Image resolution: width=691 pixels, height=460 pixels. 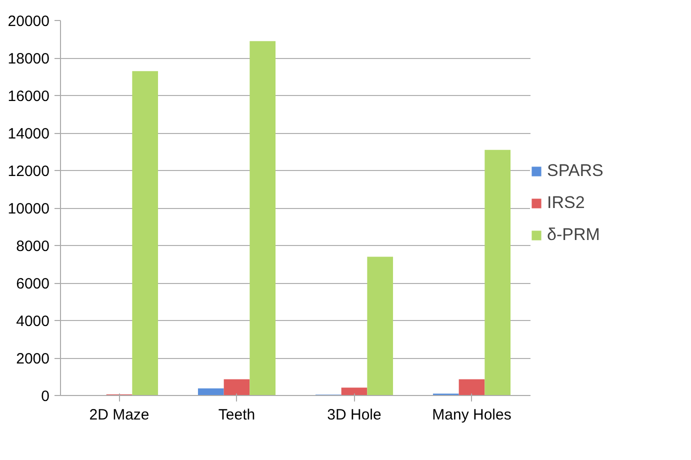 What do you see at coordinates (29, 21) in the screenshot?
I see `y-tick-label: 20000` at bounding box center [29, 21].